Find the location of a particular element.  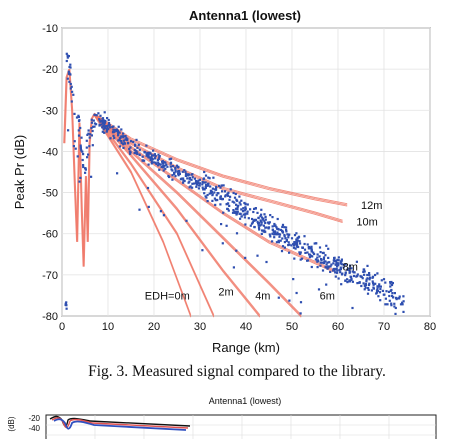

y-tick-label: -50 is located at coordinates (50, 194).